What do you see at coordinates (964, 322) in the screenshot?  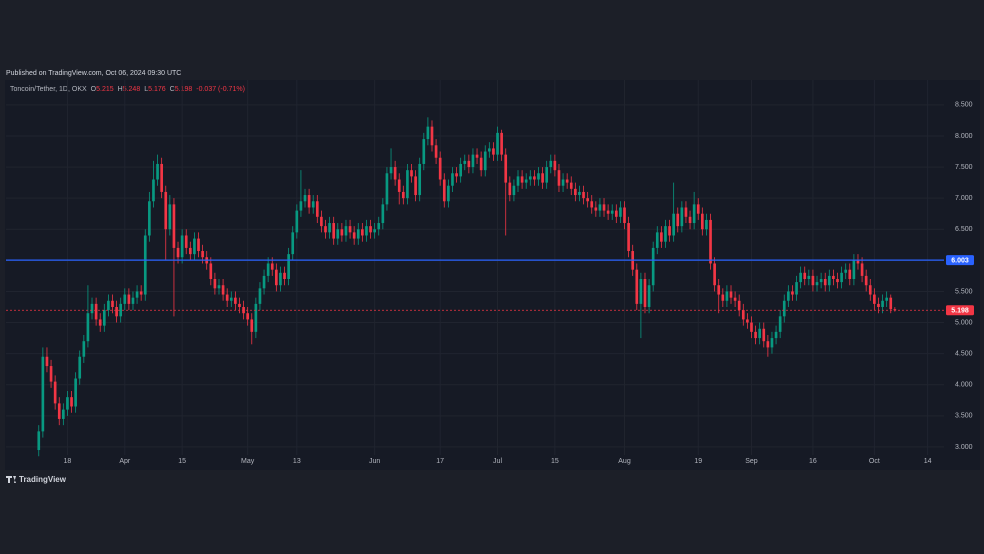 I see `y-tick-label: 5.000` at bounding box center [964, 322].